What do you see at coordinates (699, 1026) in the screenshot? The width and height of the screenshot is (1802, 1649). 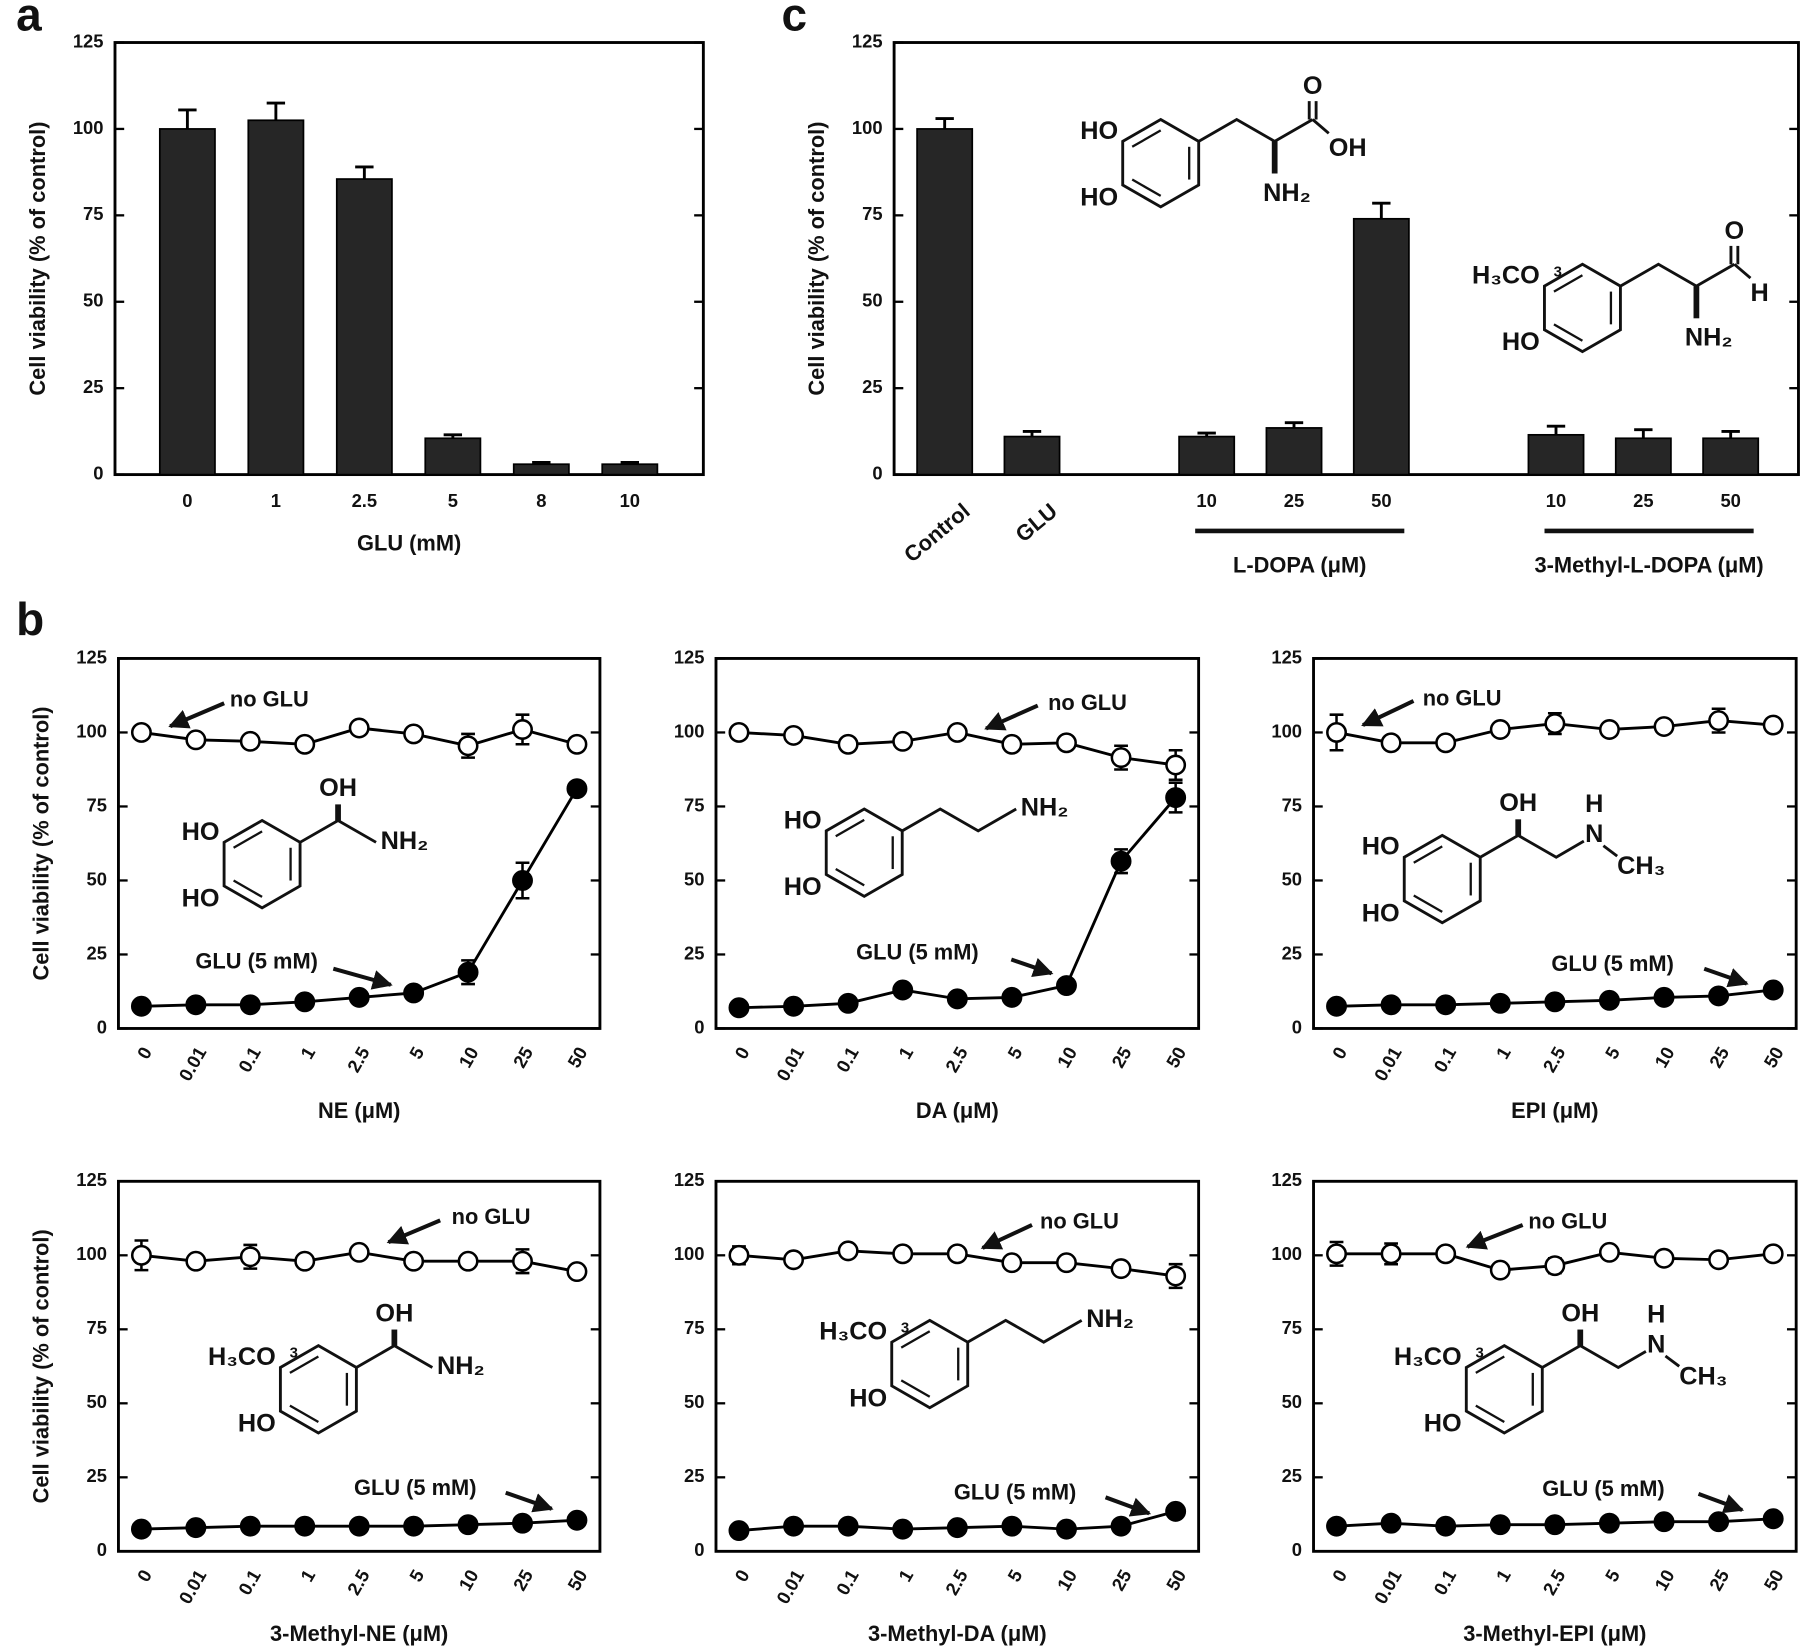 I see `y-tick-label: 0` at bounding box center [699, 1026].